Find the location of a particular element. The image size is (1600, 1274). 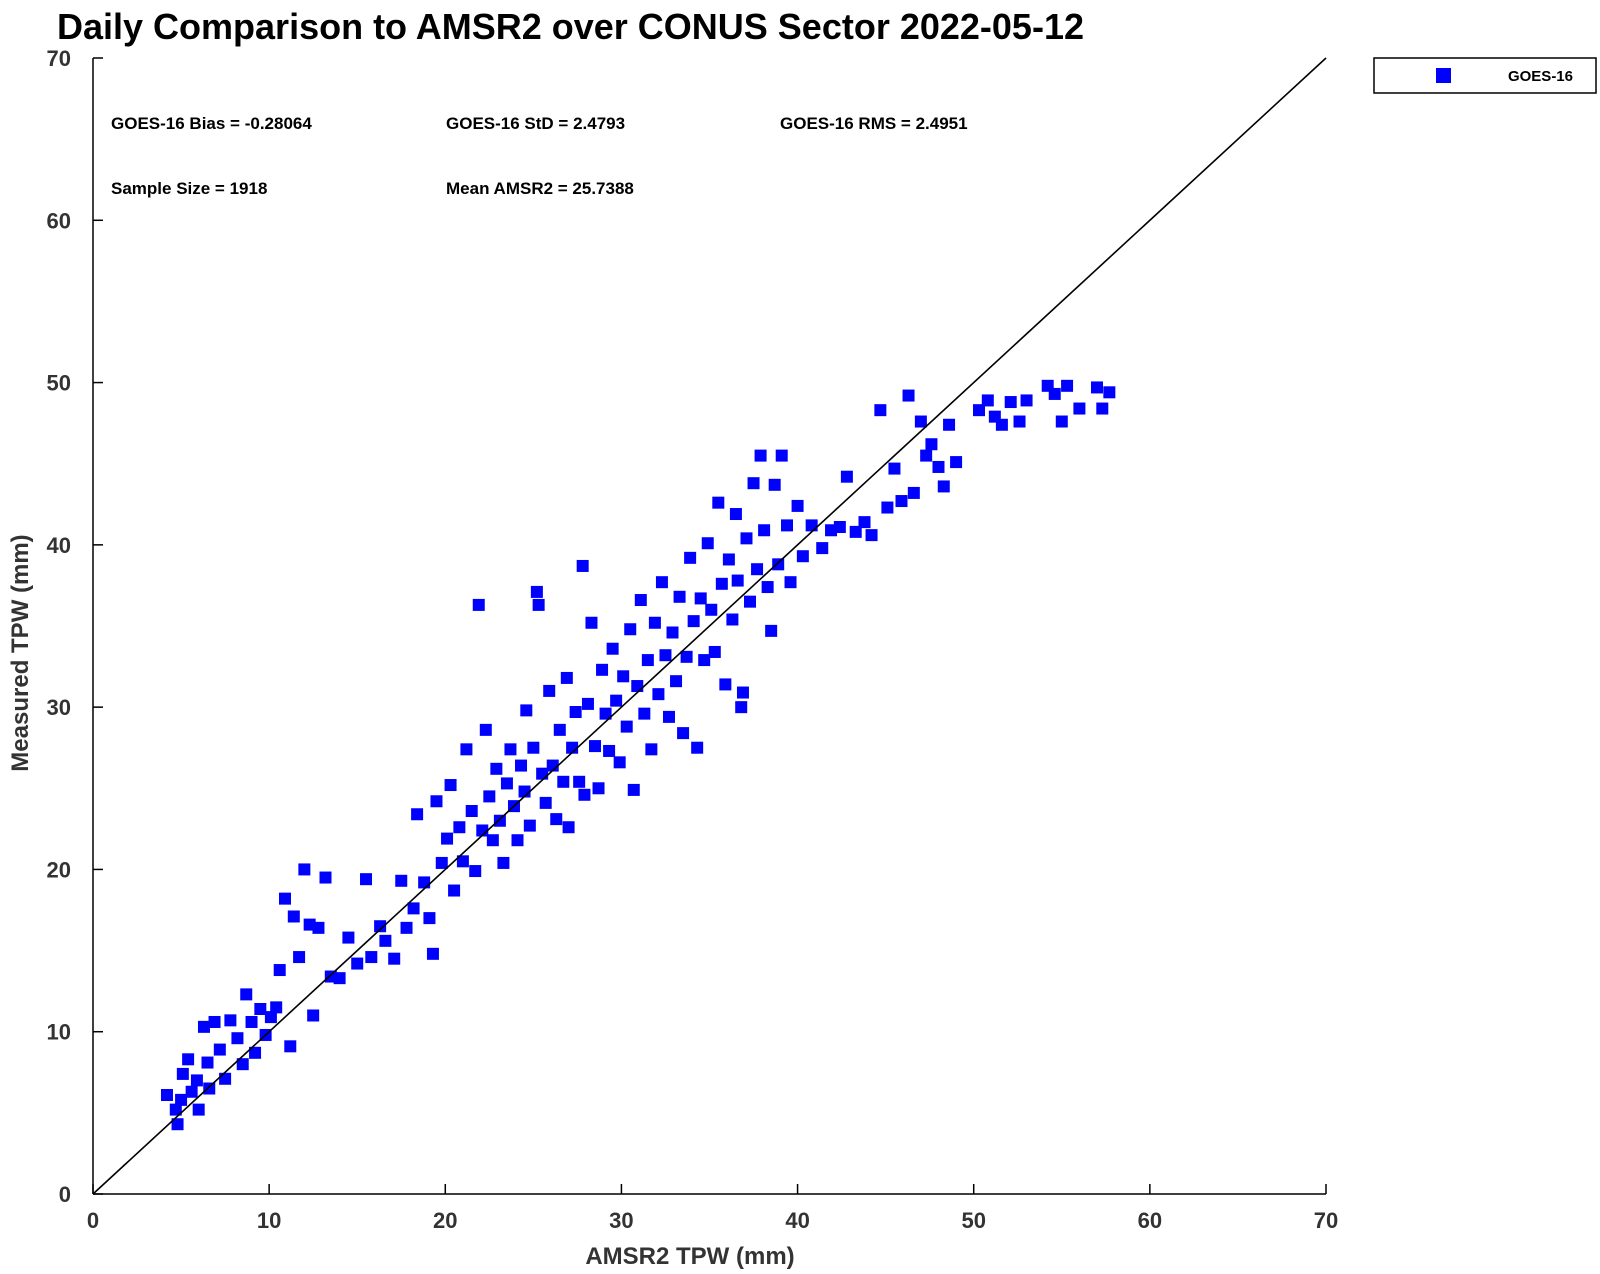

x-tick-label: 30 is located at coordinates (621, 1220).